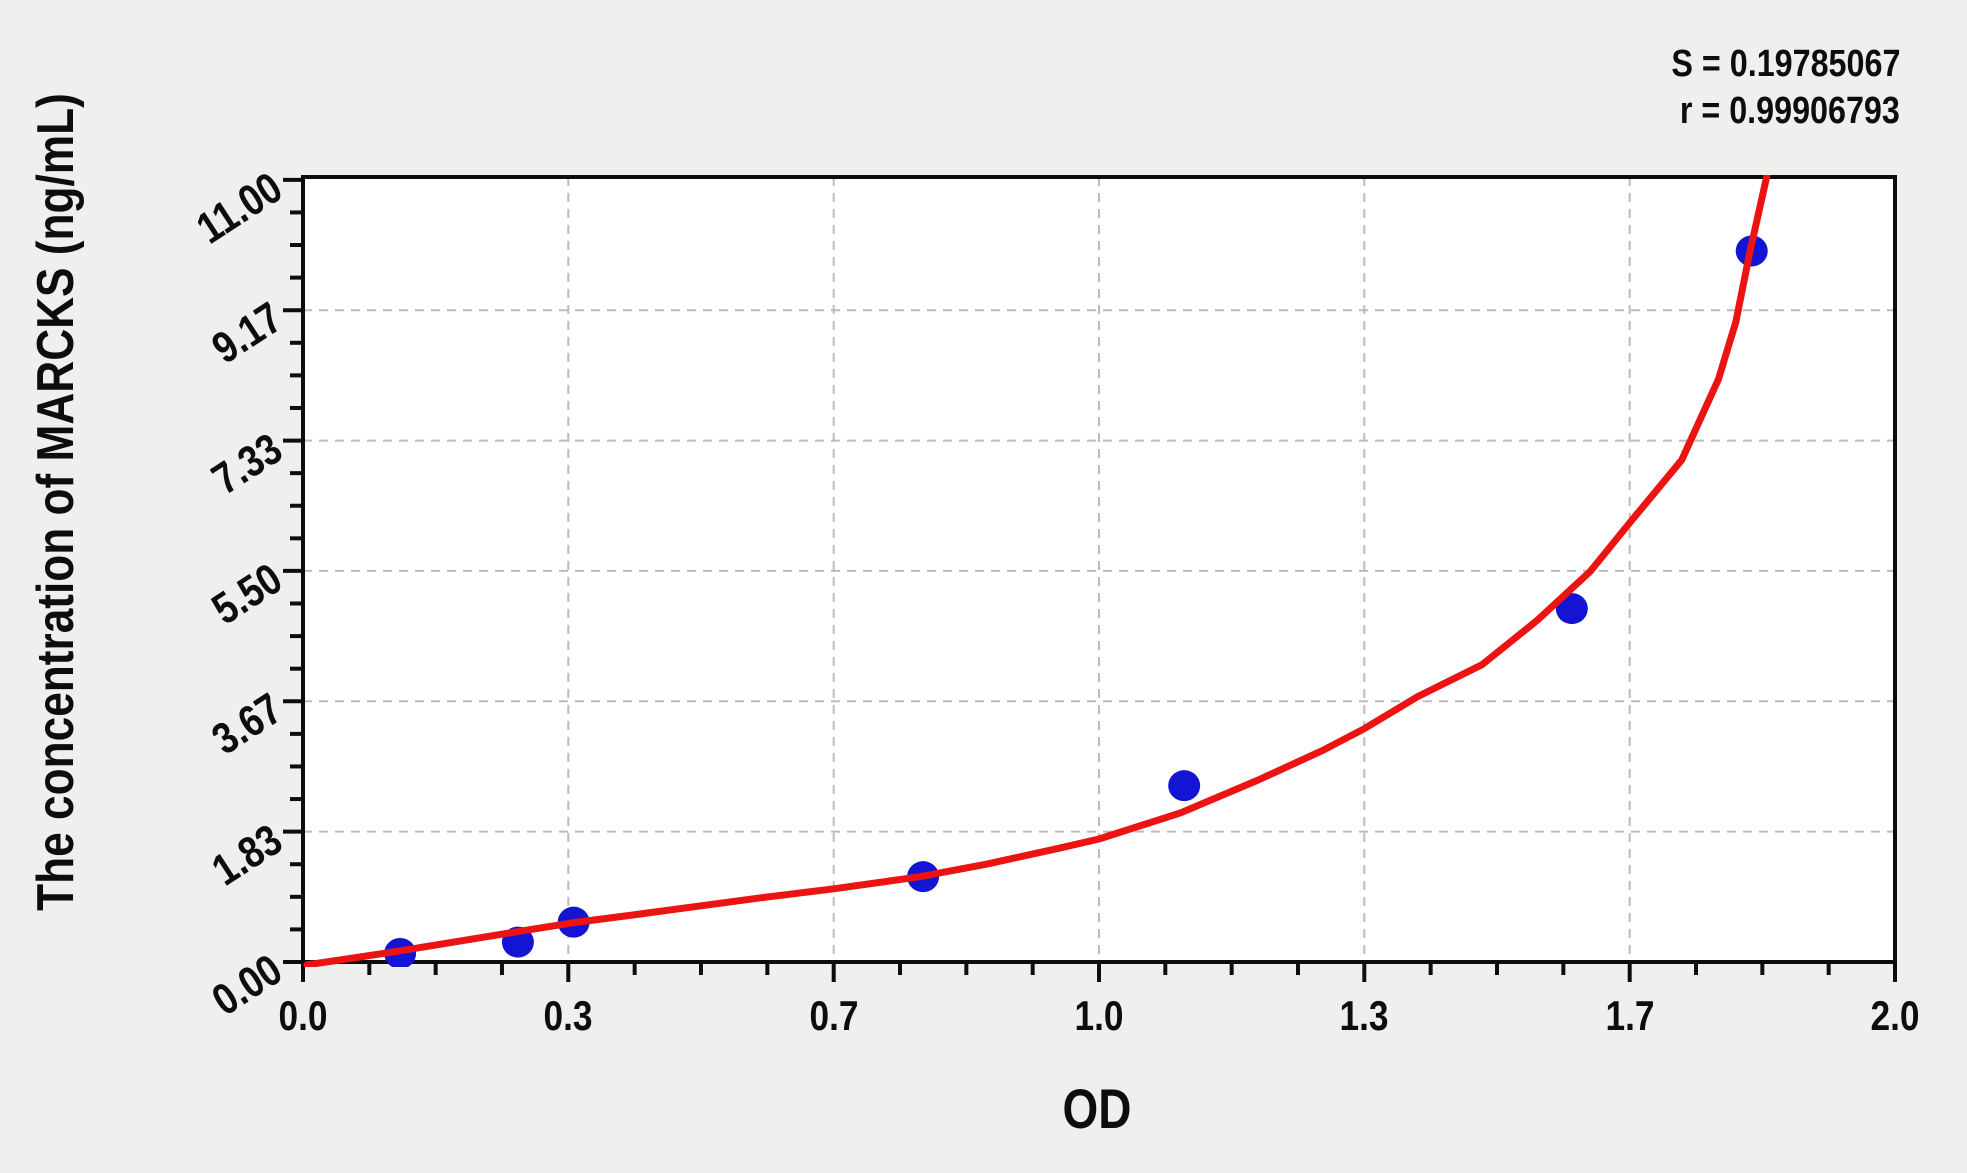 The width and height of the screenshot is (1967, 1173). What do you see at coordinates (1785, 64) in the screenshot?
I see `stat-s: S = 0.19785067` at bounding box center [1785, 64].